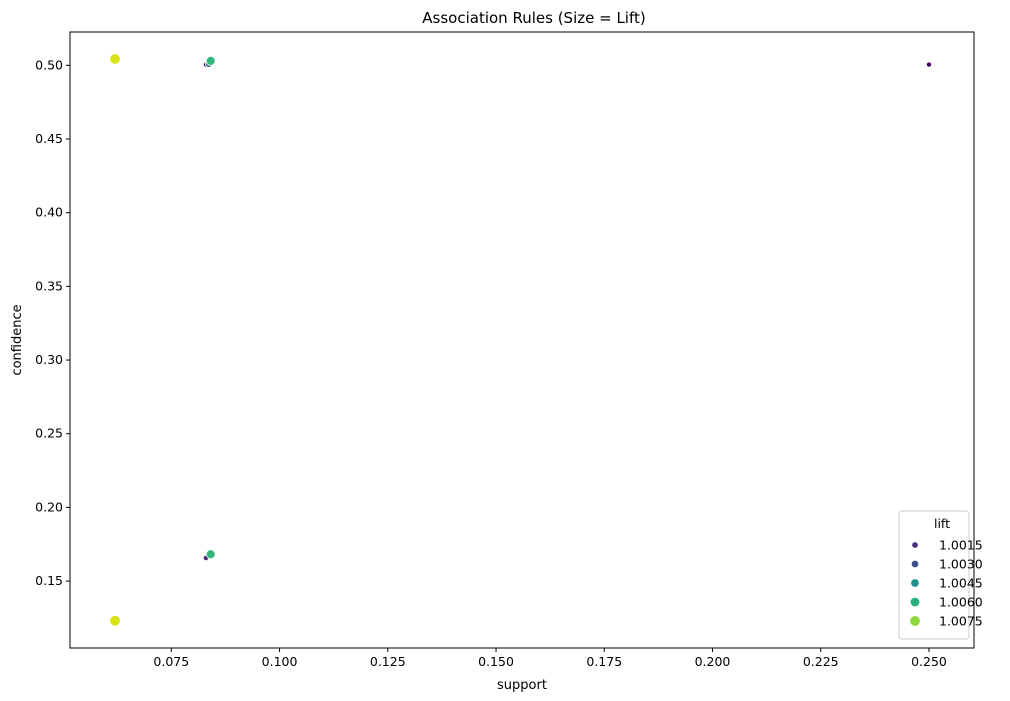 The width and height of the screenshot is (1010, 701). What do you see at coordinates (961, 564) in the screenshot?
I see `legend-label: 1.0030` at bounding box center [961, 564].